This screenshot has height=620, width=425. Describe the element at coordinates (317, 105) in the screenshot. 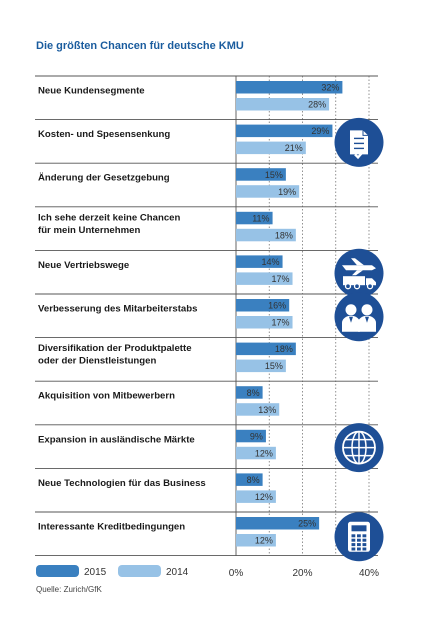

I see `data-label: 28%` at that location.